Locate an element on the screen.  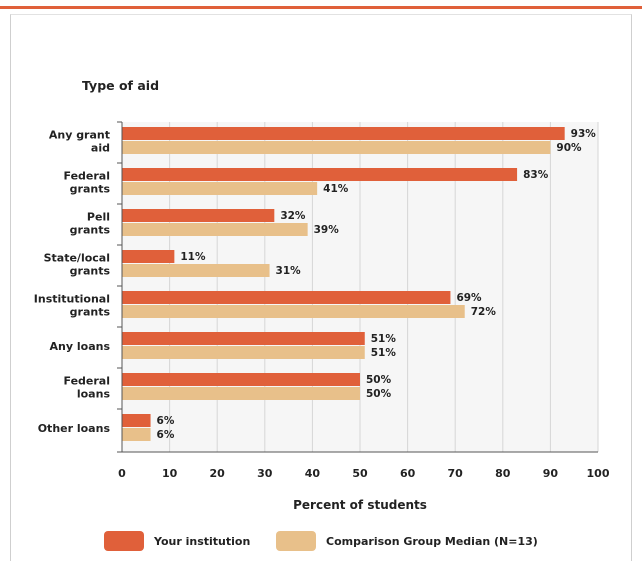
x-tick-label: 60 is located at coordinates (408, 473).